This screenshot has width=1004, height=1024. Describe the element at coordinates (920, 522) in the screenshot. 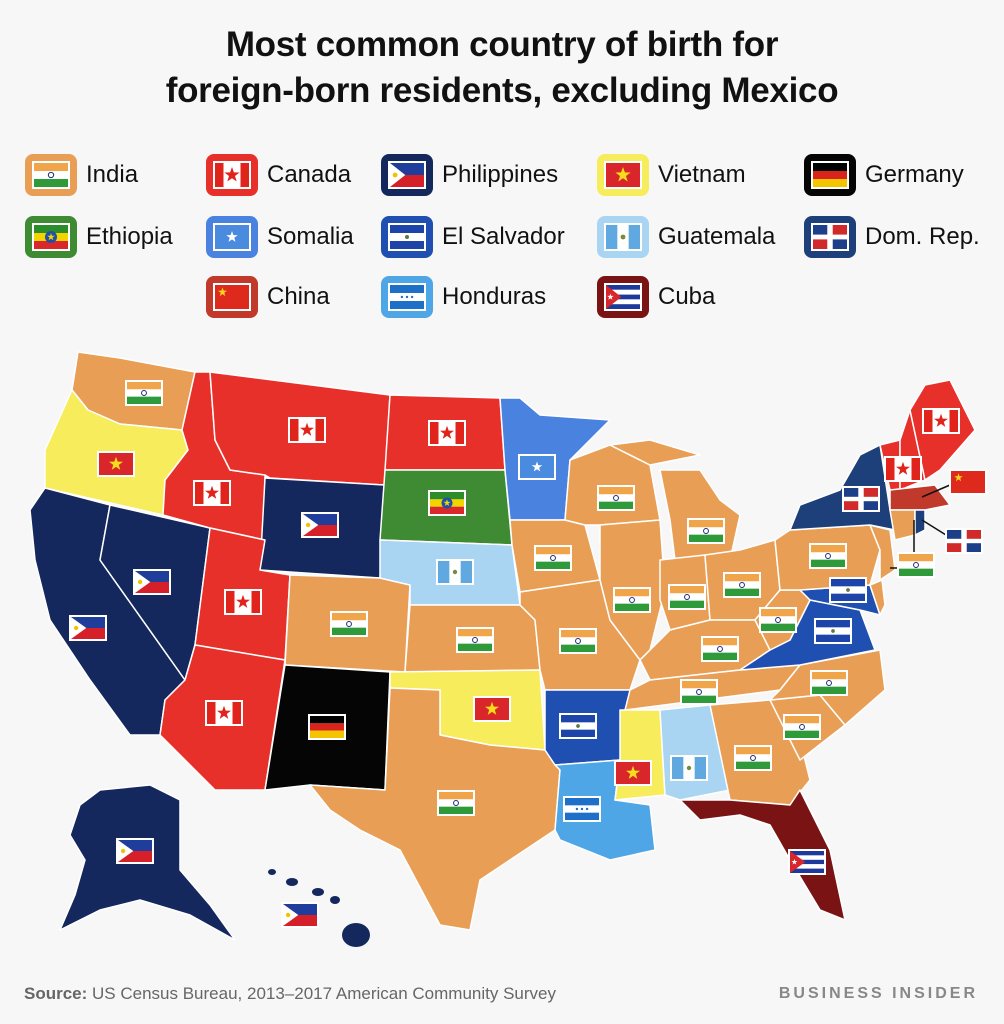

I see `state-ri` at that location.